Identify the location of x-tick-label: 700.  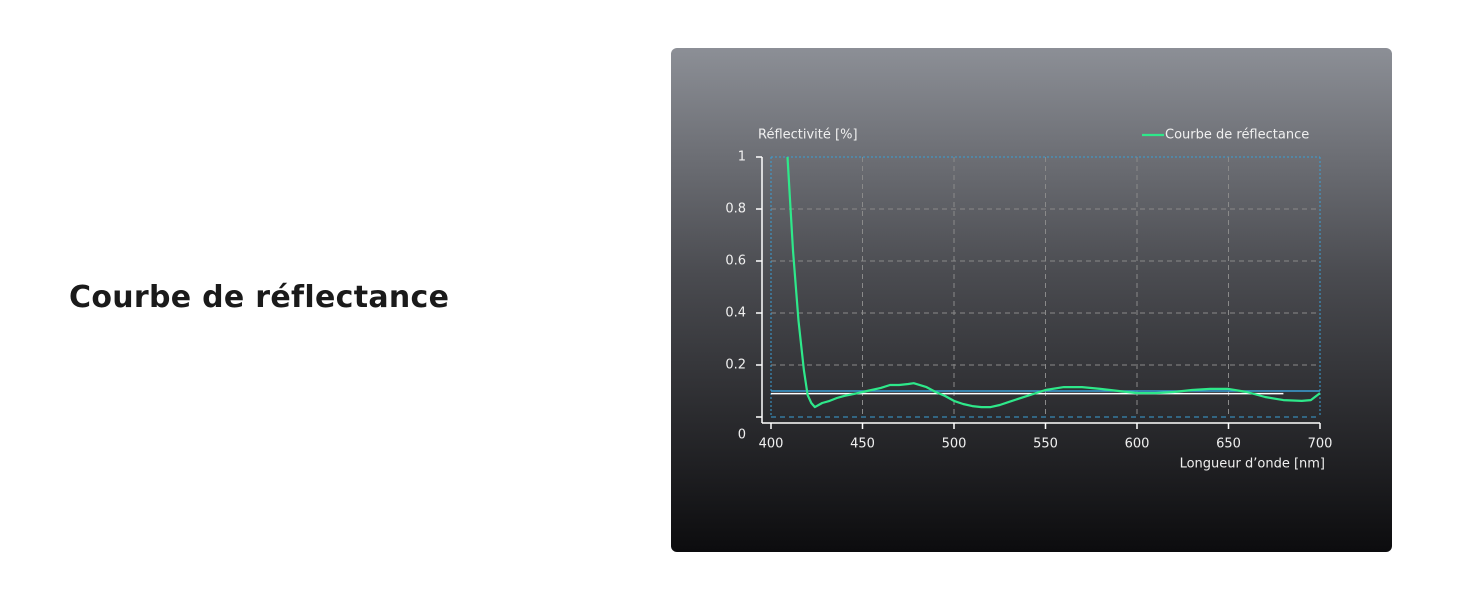
(1320, 444).